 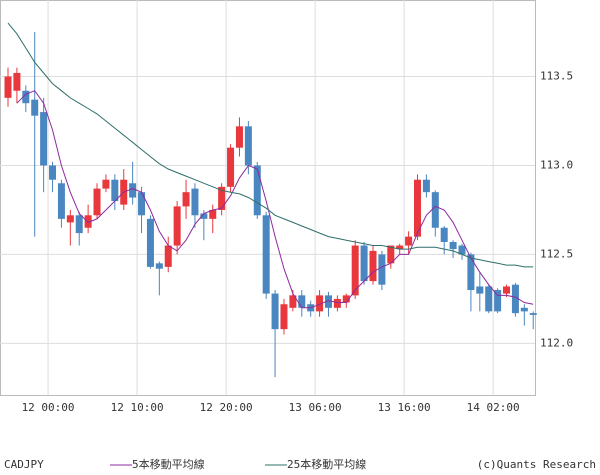 I want to click on symbol: CADJPY, so click(x=24, y=464).